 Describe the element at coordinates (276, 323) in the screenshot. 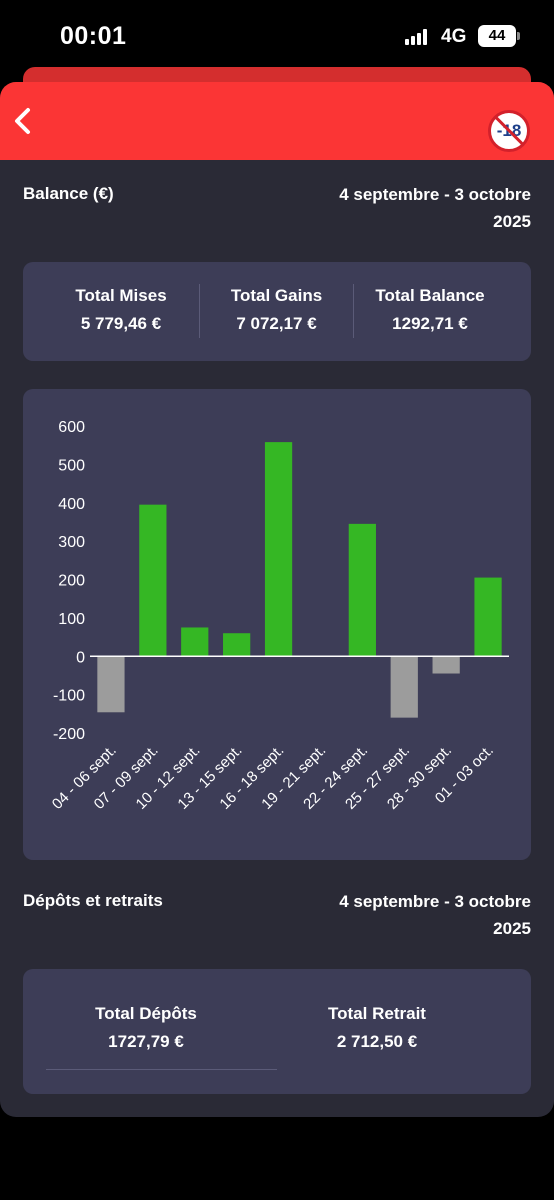

I see `stat-value: 7 072,17 €` at that location.